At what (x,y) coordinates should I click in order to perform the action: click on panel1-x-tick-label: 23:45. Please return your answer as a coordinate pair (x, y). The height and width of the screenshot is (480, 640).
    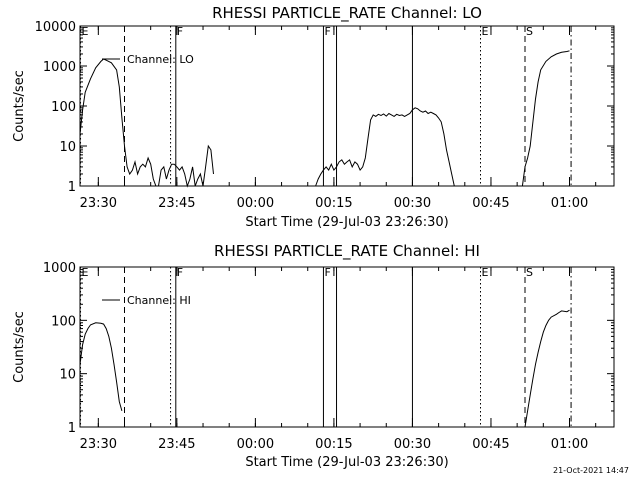
    Looking at the image, I should click on (176, 203).